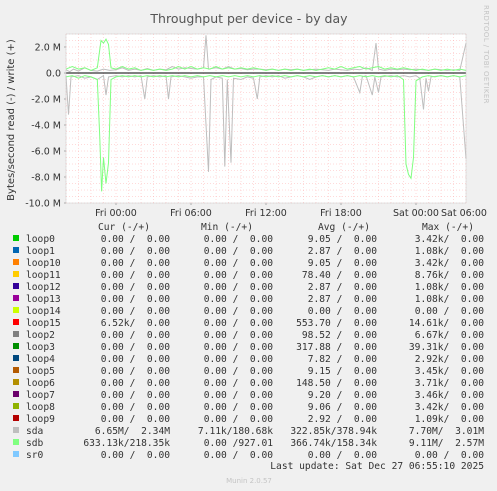 This screenshot has width=497, height=491. What do you see at coordinates (266, 54) in the screenshot?
I see `series-sdb-write` at bounding box center [266, 54].